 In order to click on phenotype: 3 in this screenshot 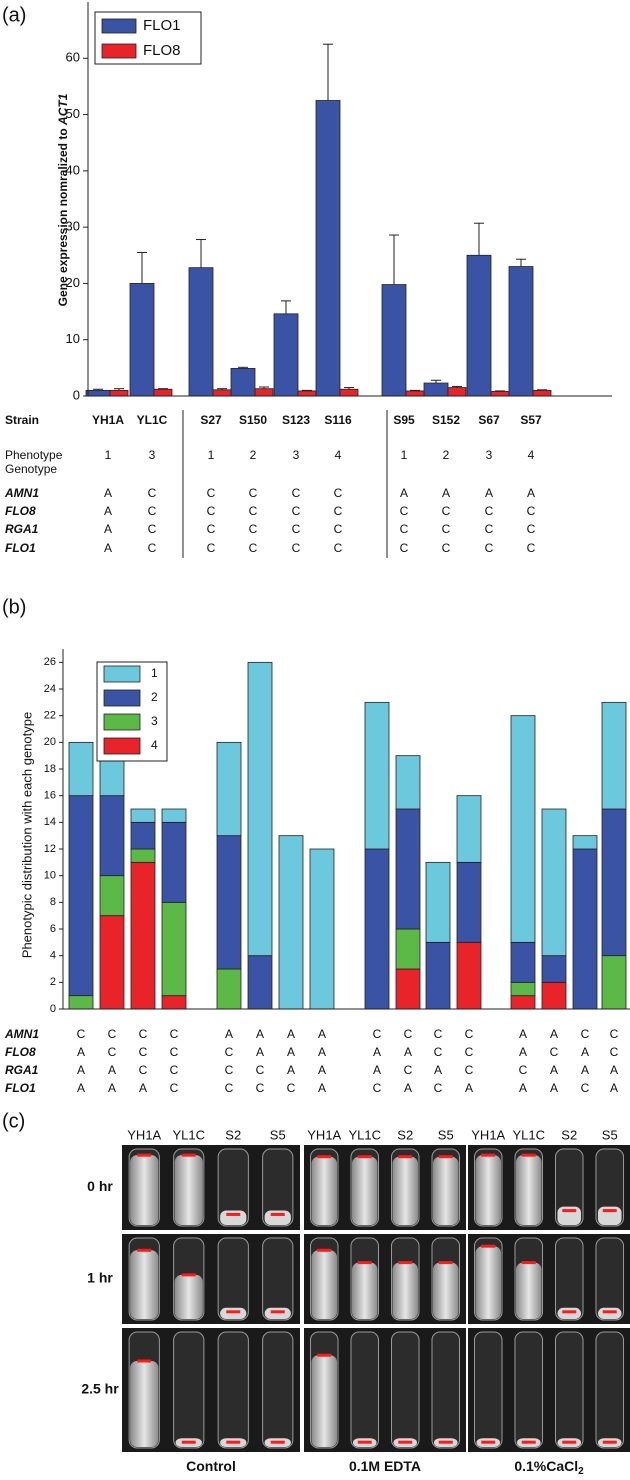, I will do `click(296, 455)`.